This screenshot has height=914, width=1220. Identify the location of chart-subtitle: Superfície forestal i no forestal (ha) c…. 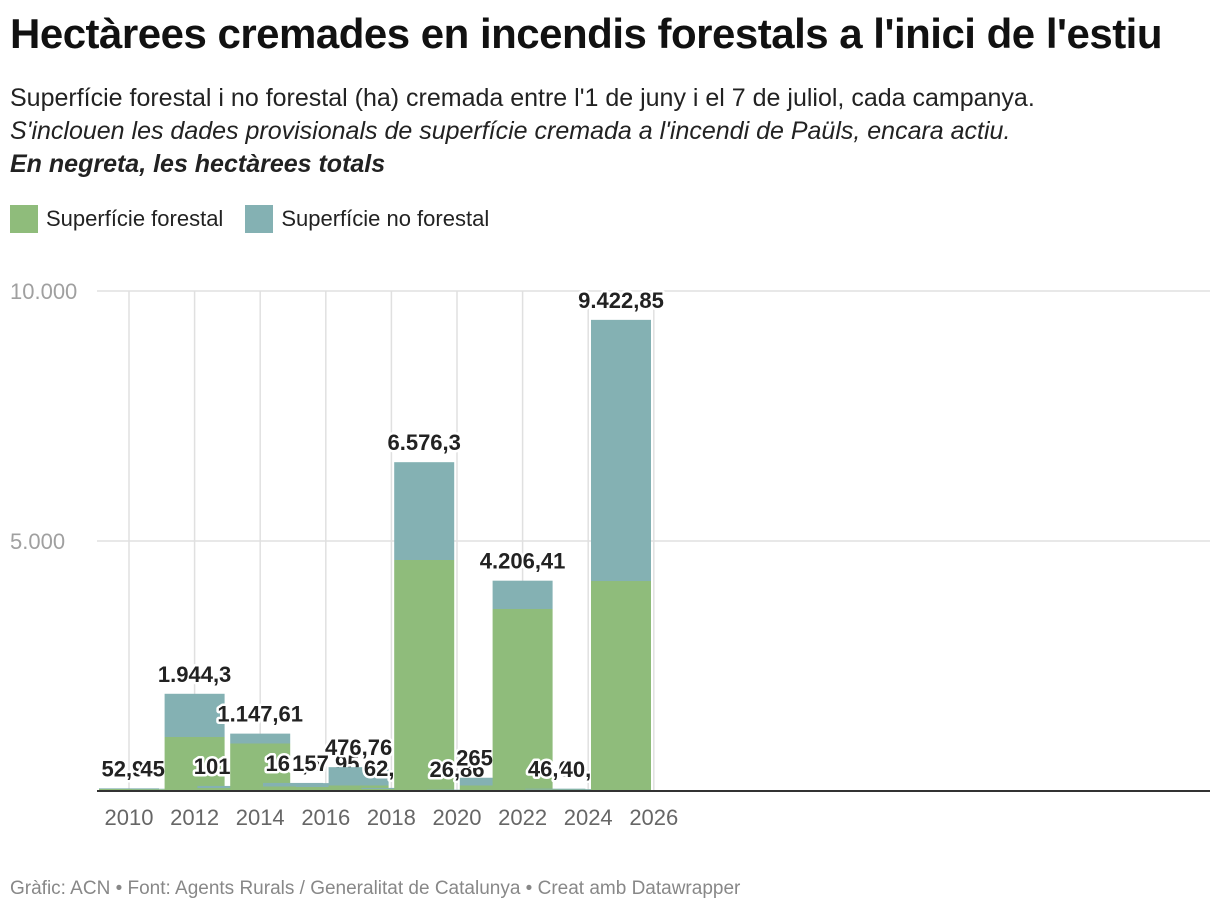
(522, 131).